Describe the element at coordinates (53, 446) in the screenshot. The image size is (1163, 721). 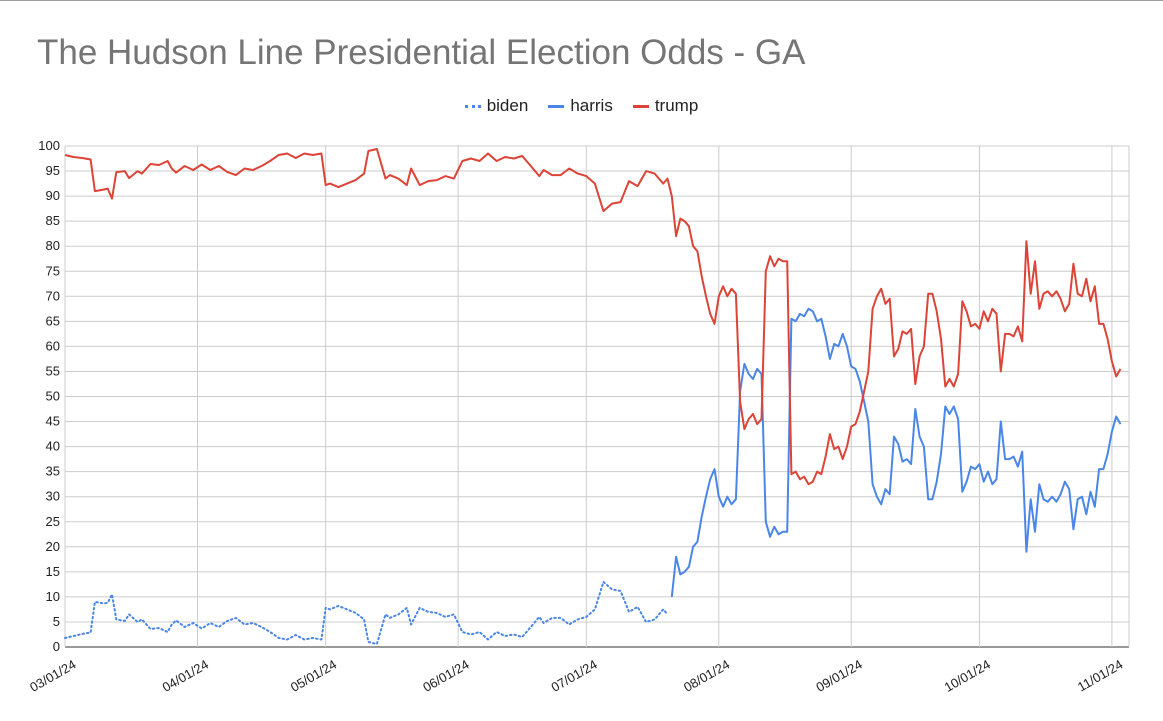
I see `y-tick-label: 40` at that location.